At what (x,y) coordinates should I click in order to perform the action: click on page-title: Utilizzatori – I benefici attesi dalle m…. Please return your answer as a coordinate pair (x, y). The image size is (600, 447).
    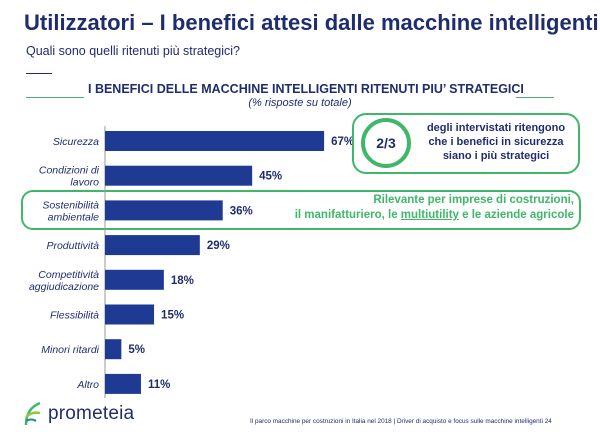
    Looking at the image, I should click on (311, 22).